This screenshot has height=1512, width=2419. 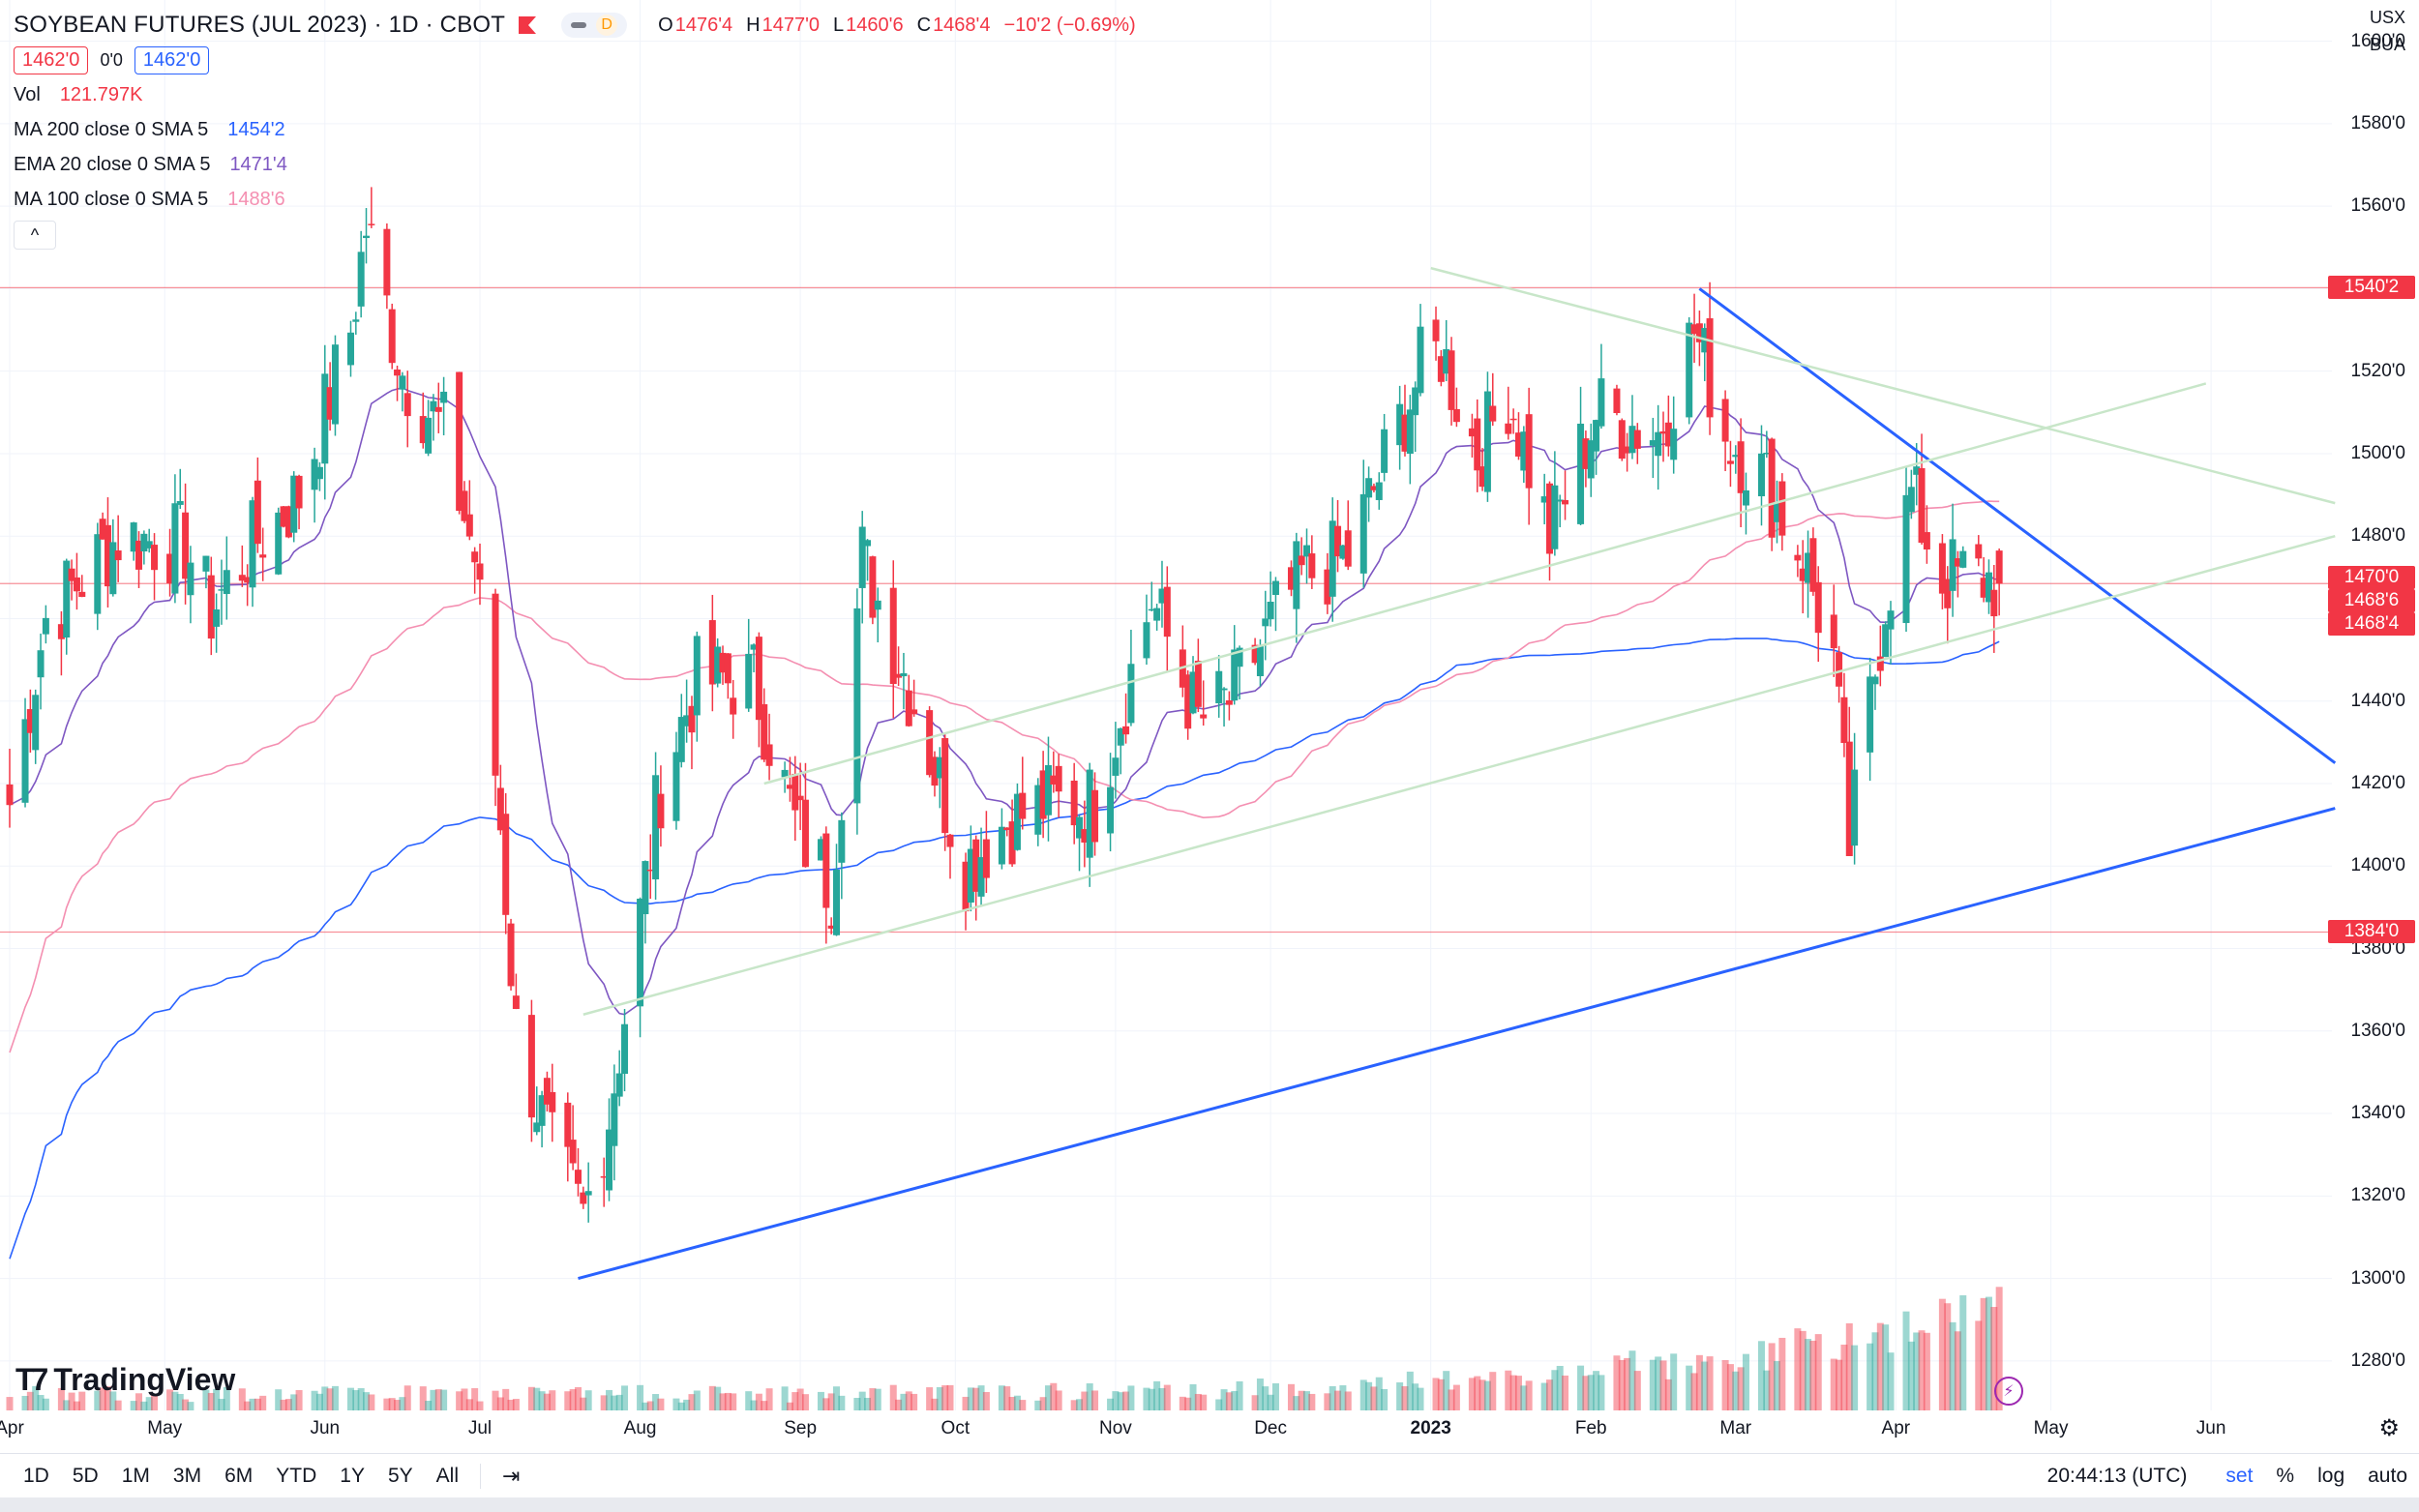 I want to click on time-tick-label: Sep, so click(x=801, y=1428).